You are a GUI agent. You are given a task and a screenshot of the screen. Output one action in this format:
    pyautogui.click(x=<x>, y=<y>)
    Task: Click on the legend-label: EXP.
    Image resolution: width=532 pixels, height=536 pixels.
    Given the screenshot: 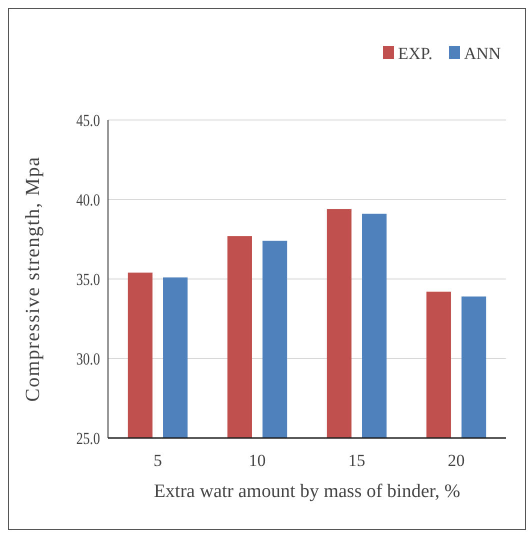 What is the action you would take?
    pyautogui.click(x=415, y=53)
    